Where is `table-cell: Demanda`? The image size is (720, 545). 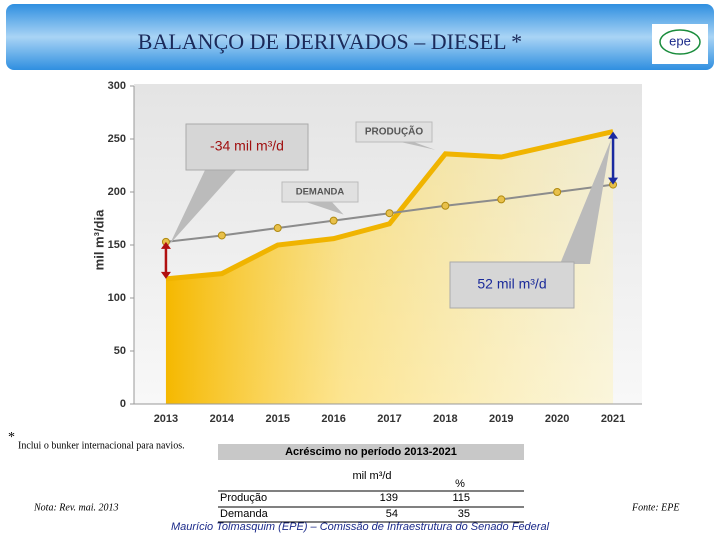 table-cell: Demanda is located at coordinates (244, 514).